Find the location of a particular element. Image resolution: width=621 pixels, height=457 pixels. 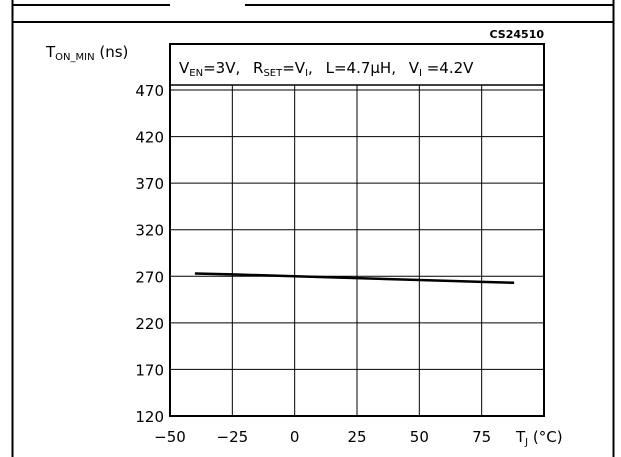

rset-mid: =V is located at coordinates (294, 68).